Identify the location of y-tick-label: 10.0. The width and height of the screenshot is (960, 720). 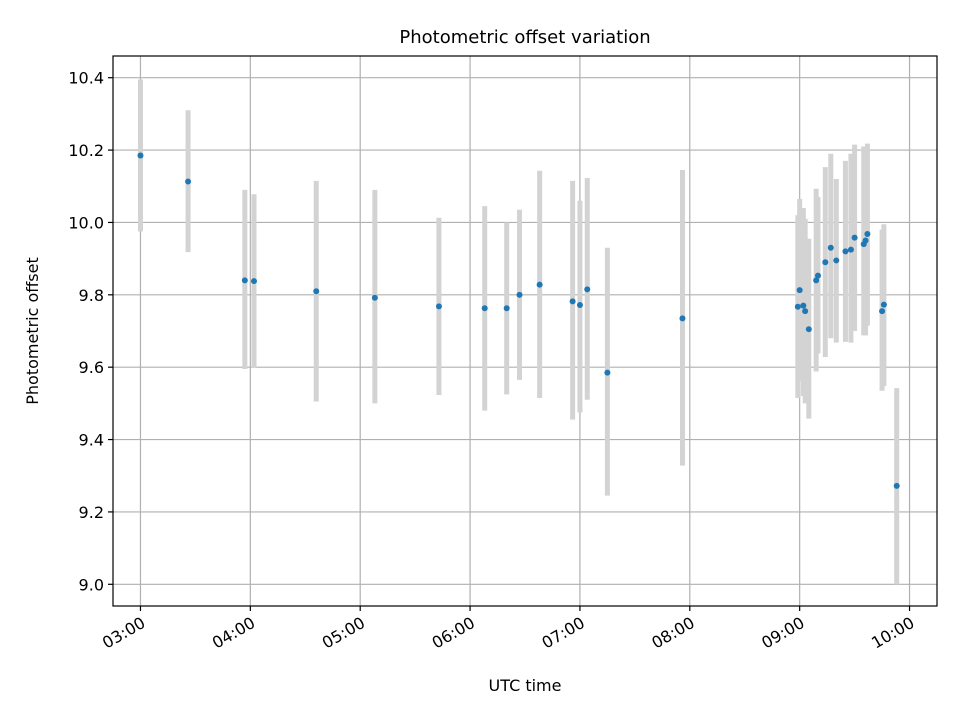
(86, 222).